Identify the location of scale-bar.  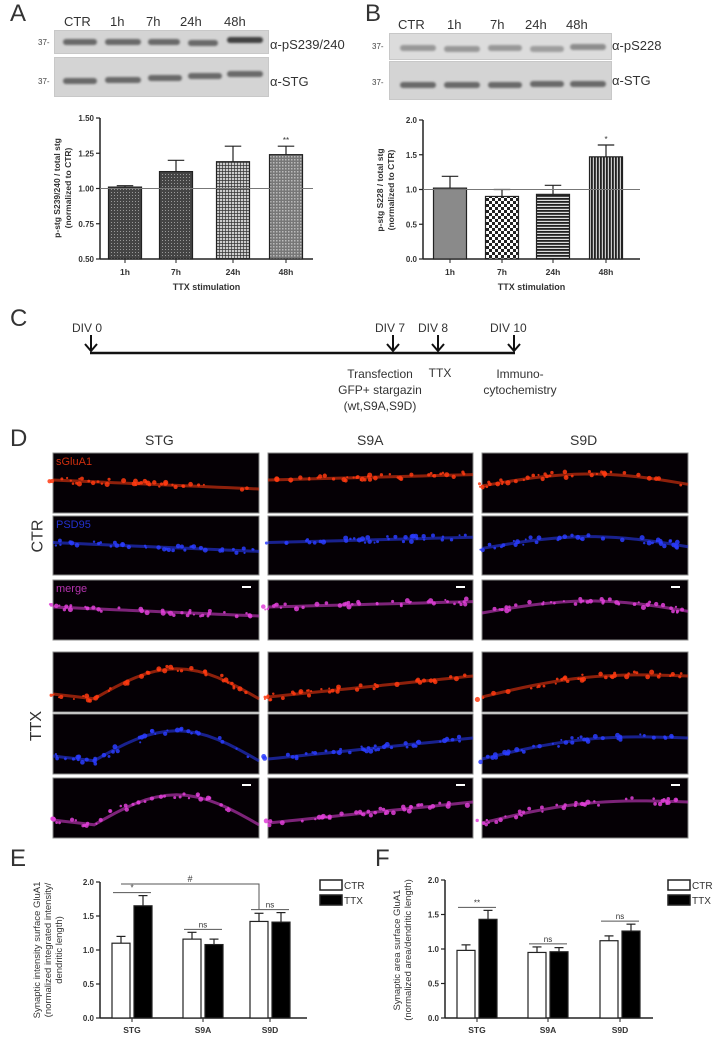
(246, 785).